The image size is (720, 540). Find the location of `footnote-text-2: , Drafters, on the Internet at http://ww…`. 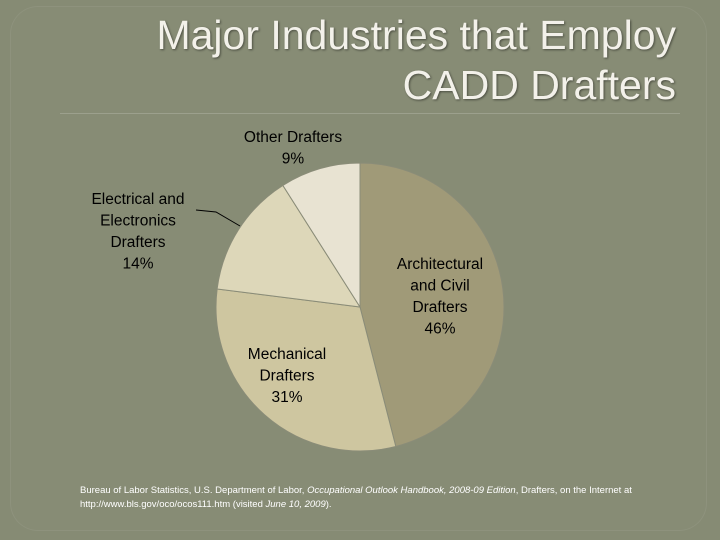

footnote-text-2: , Drafters, on the Internet at http://ww… is located at coordinates (356, 497).